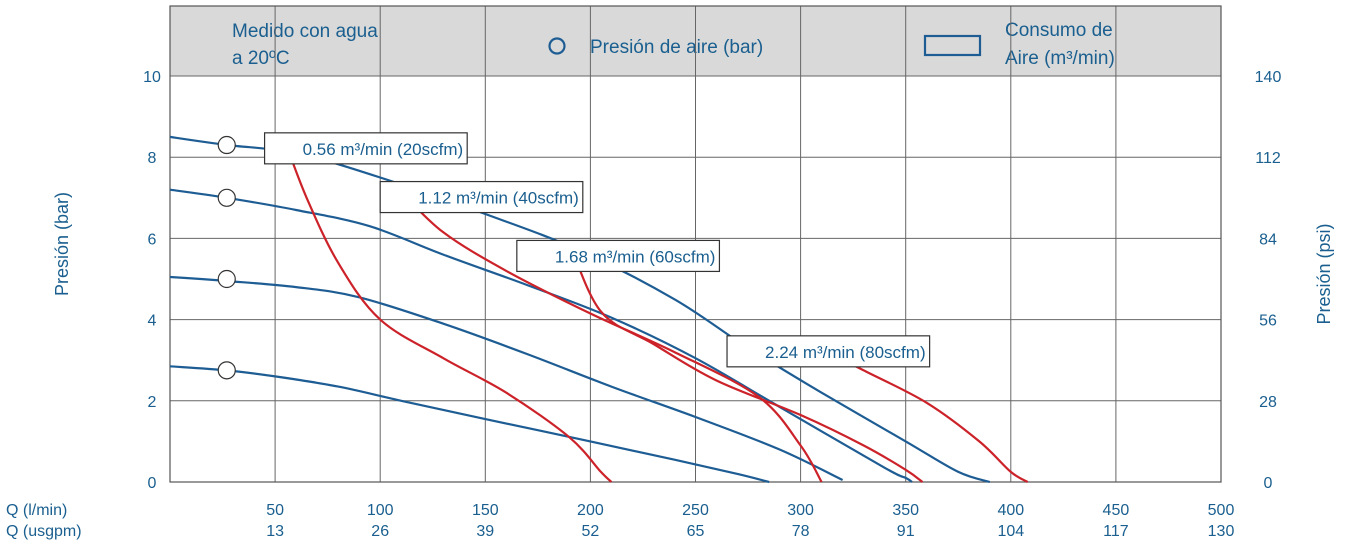 The image size is (1349, 545). I want to click on pressure-curve, so click(469, 424).